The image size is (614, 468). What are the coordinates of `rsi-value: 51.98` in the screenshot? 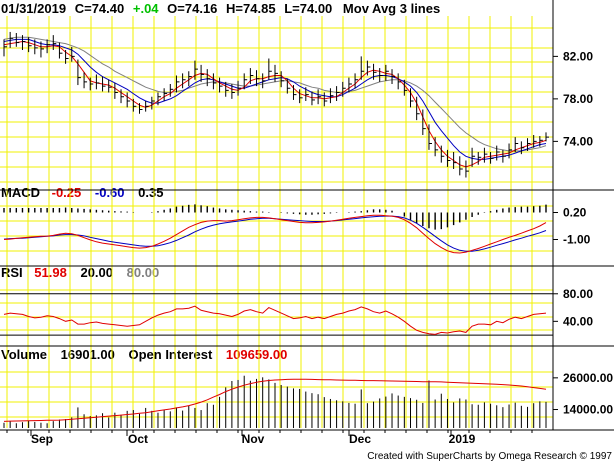 It's located at (50, 272).